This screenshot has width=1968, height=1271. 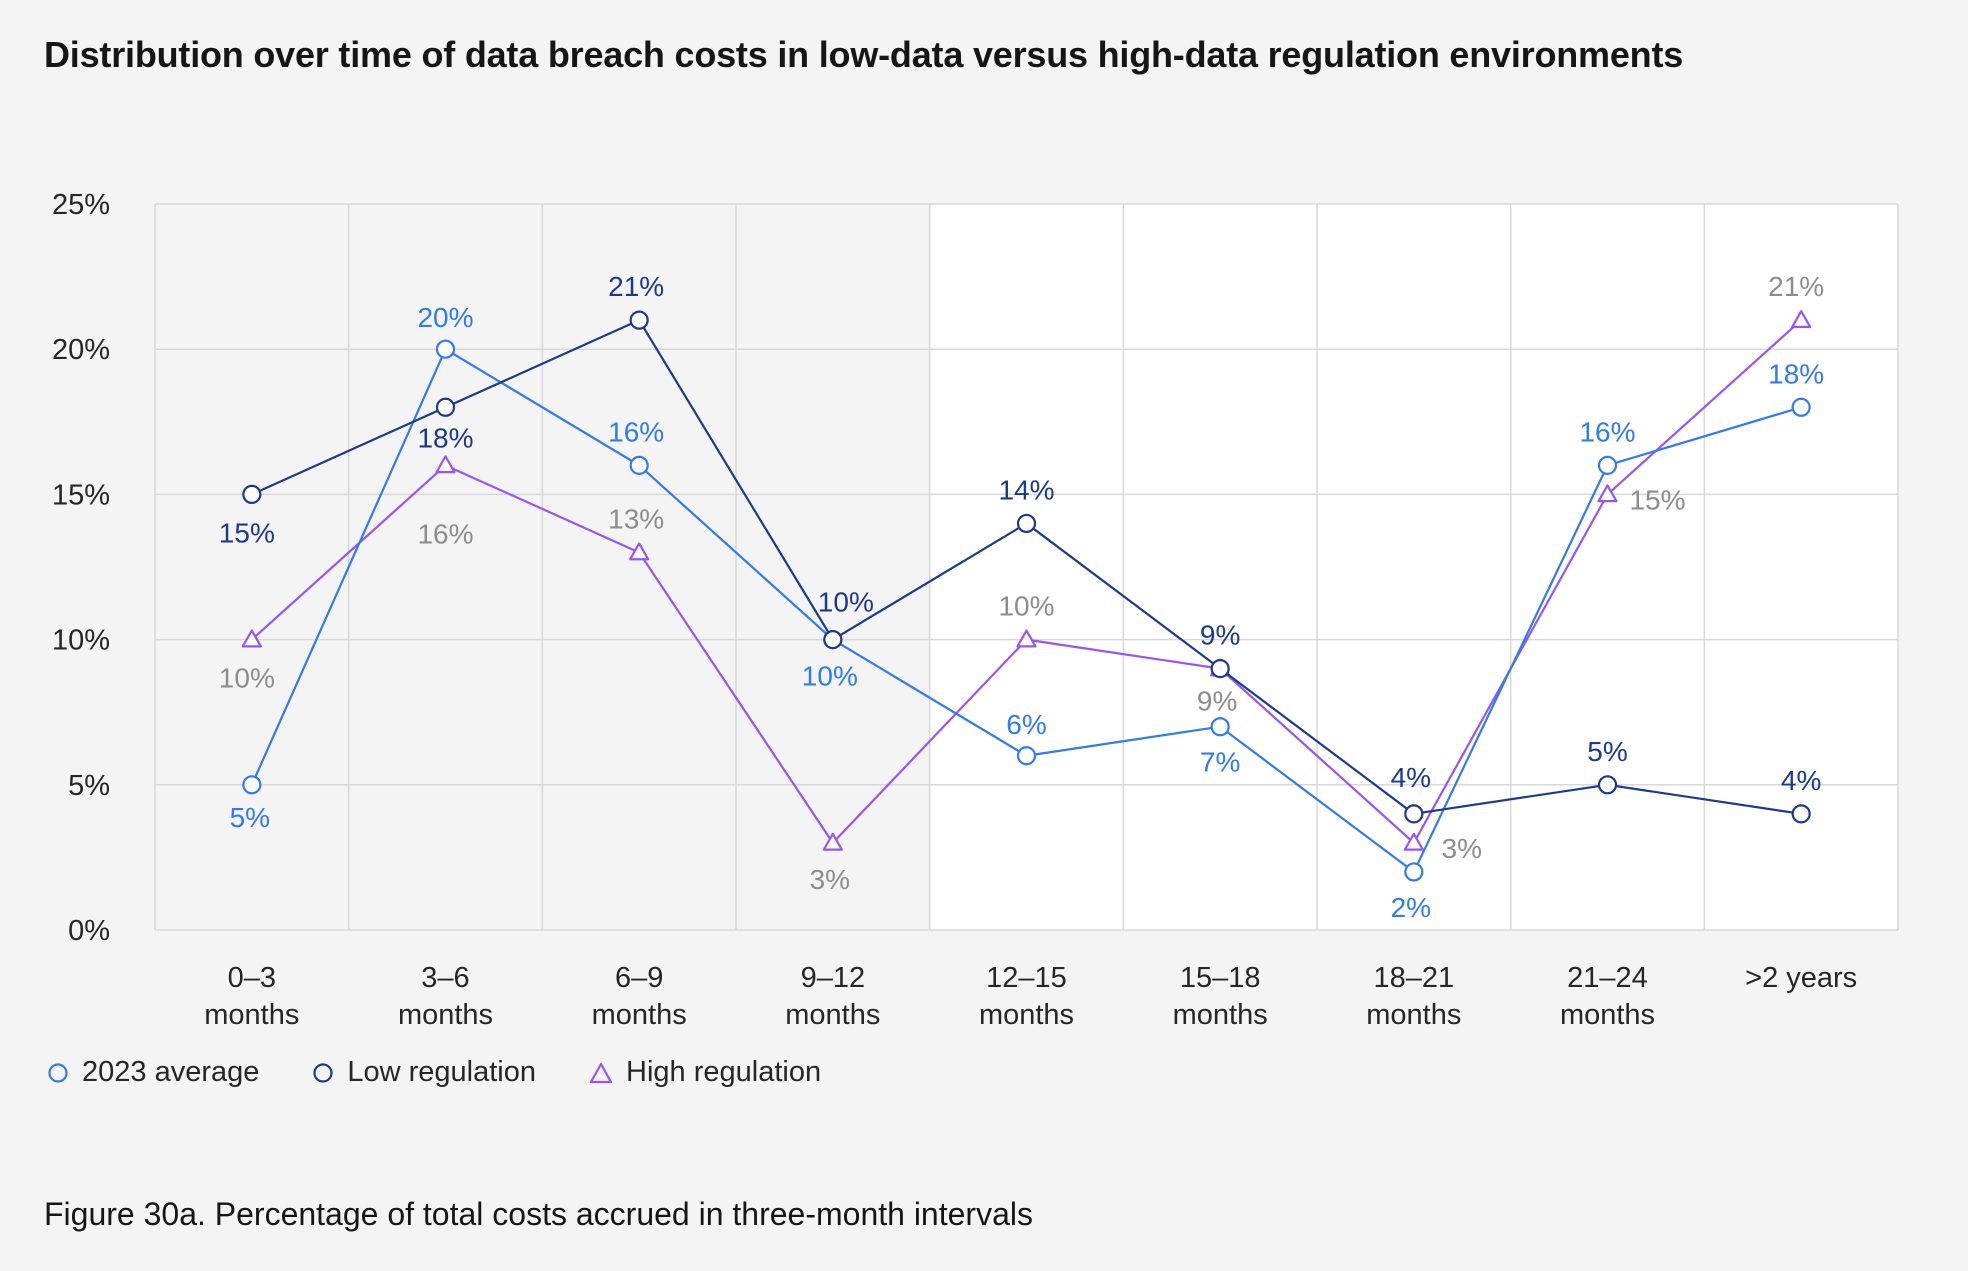 I want to click on y-tick-label: 5%, so click(x=89, y=786).